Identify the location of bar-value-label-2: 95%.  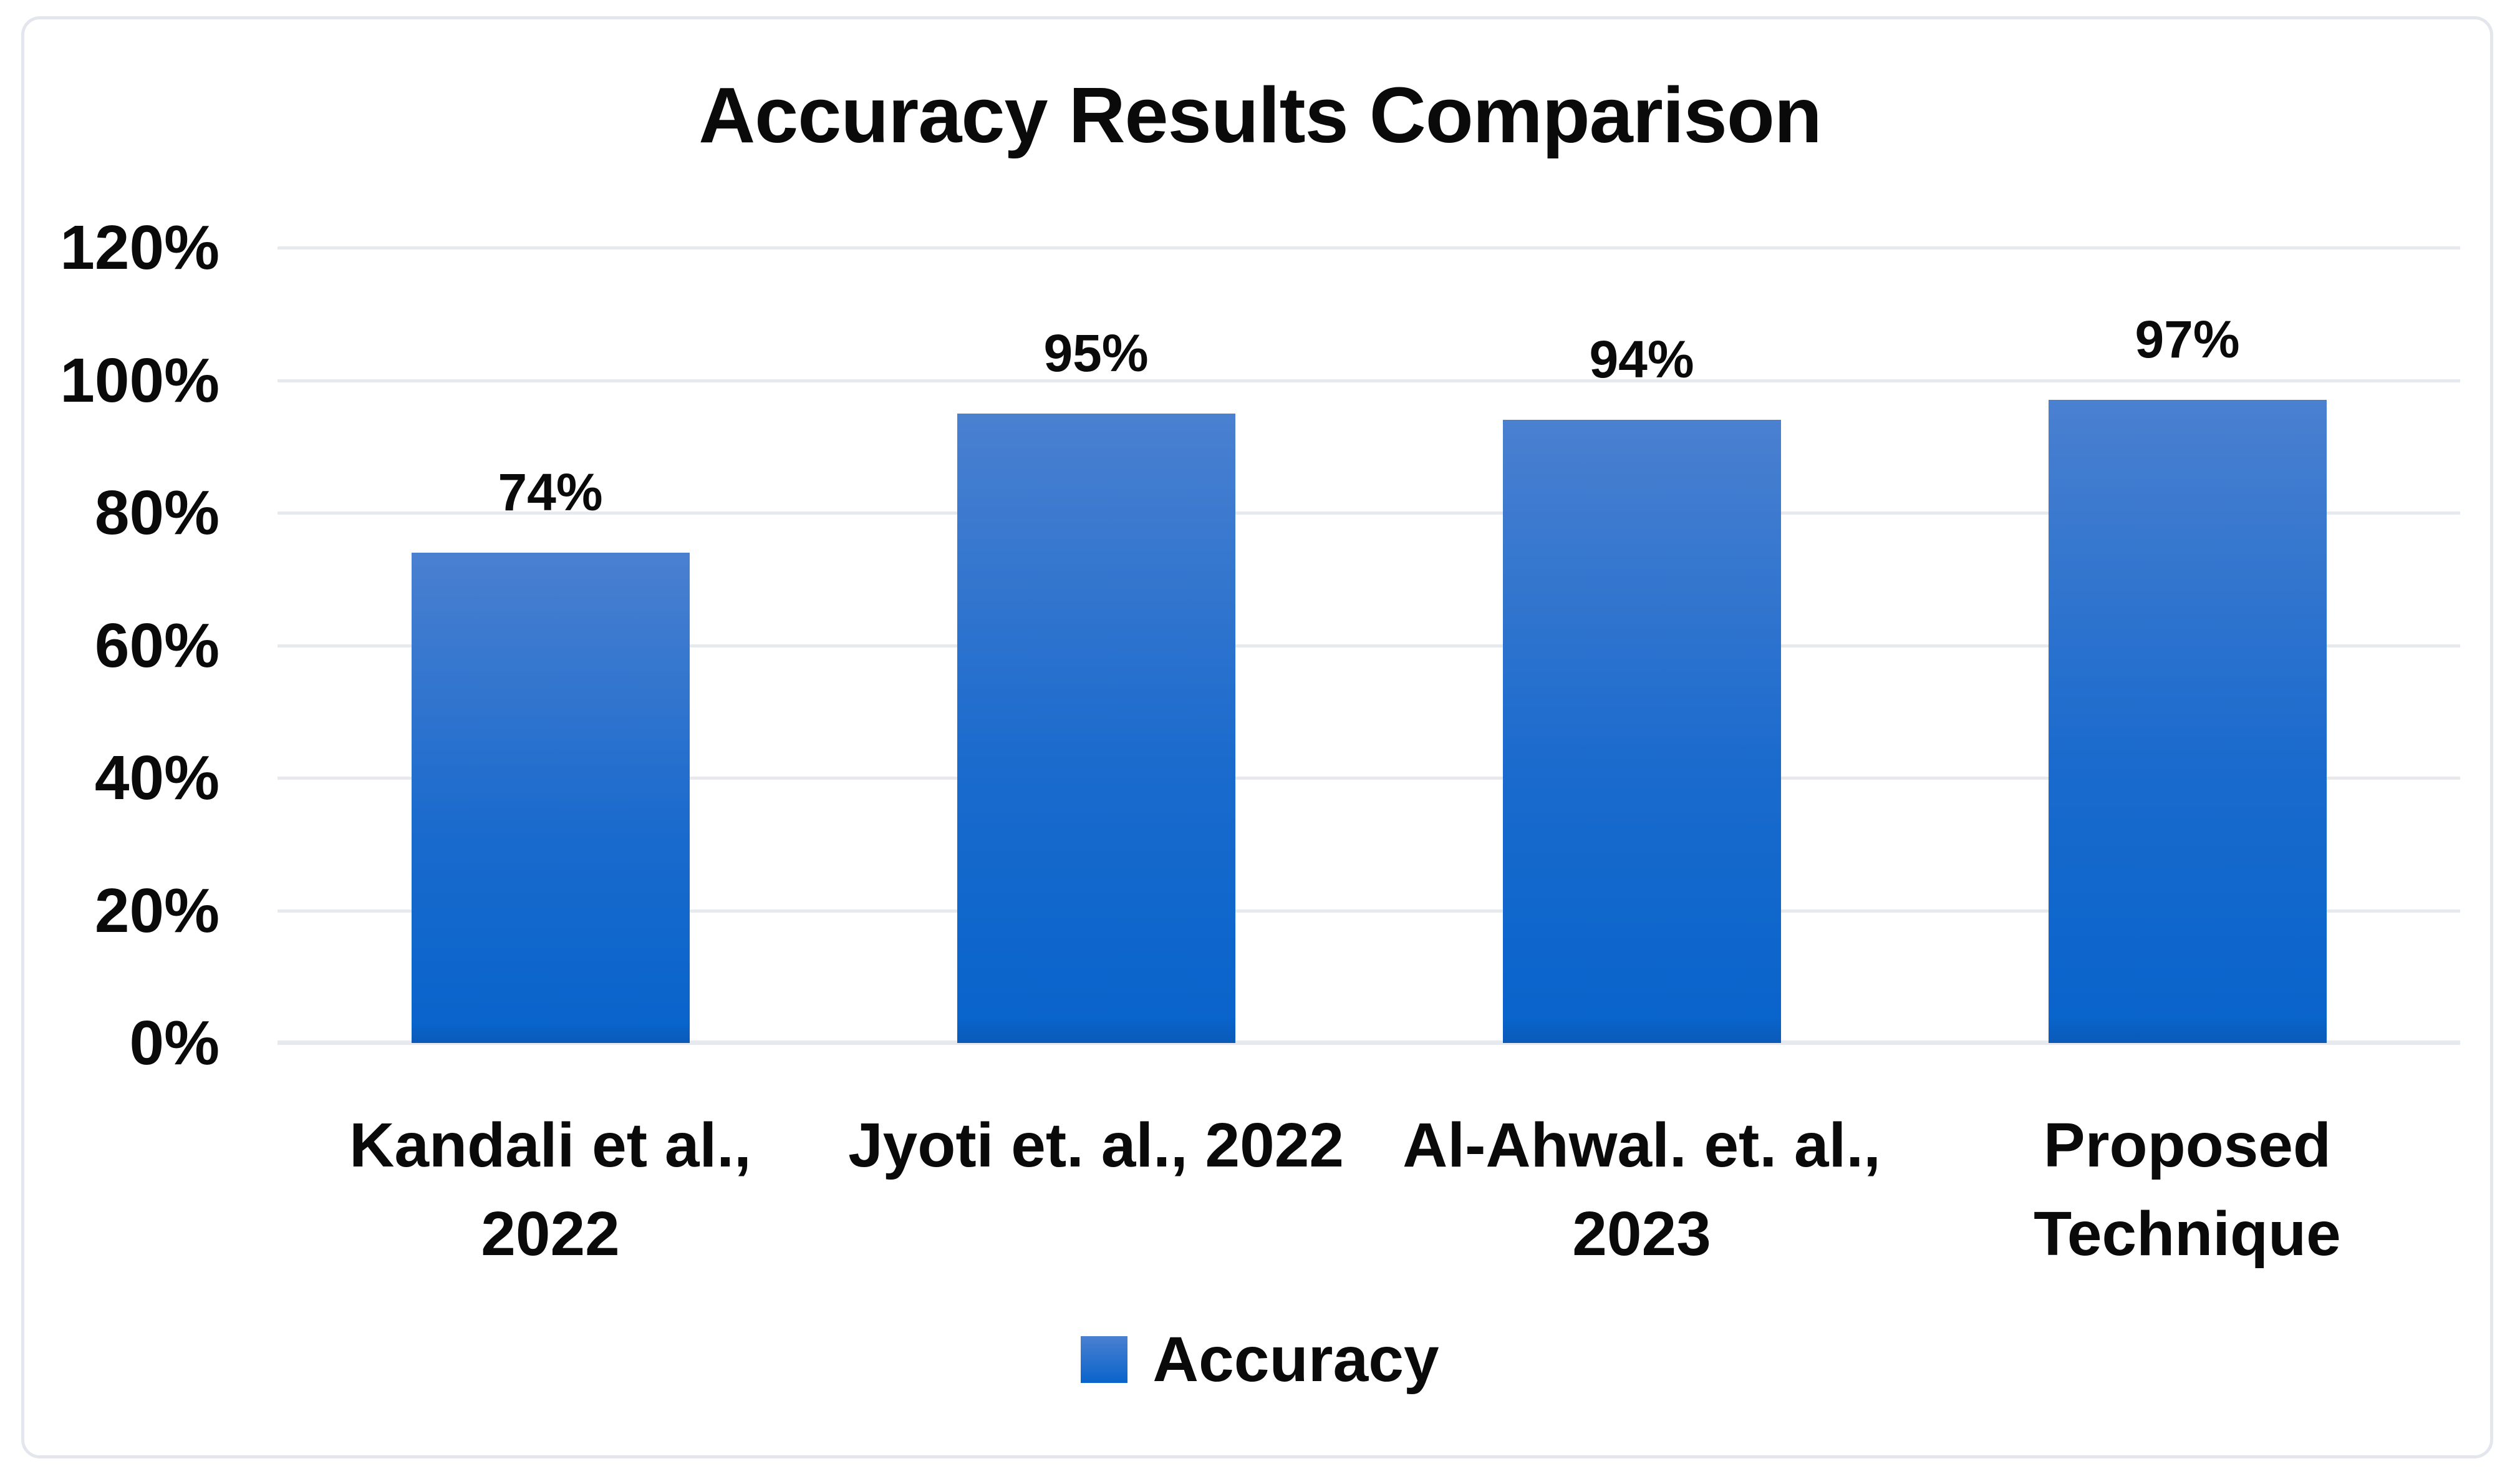
(1096, 352).